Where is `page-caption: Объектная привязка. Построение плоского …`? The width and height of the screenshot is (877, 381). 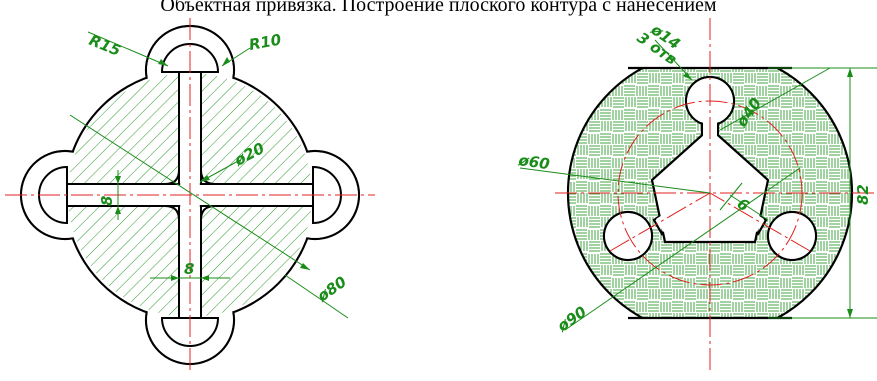
page-caption: Объектная привязка. Построение плоского … is located at coordinates (438, 8).